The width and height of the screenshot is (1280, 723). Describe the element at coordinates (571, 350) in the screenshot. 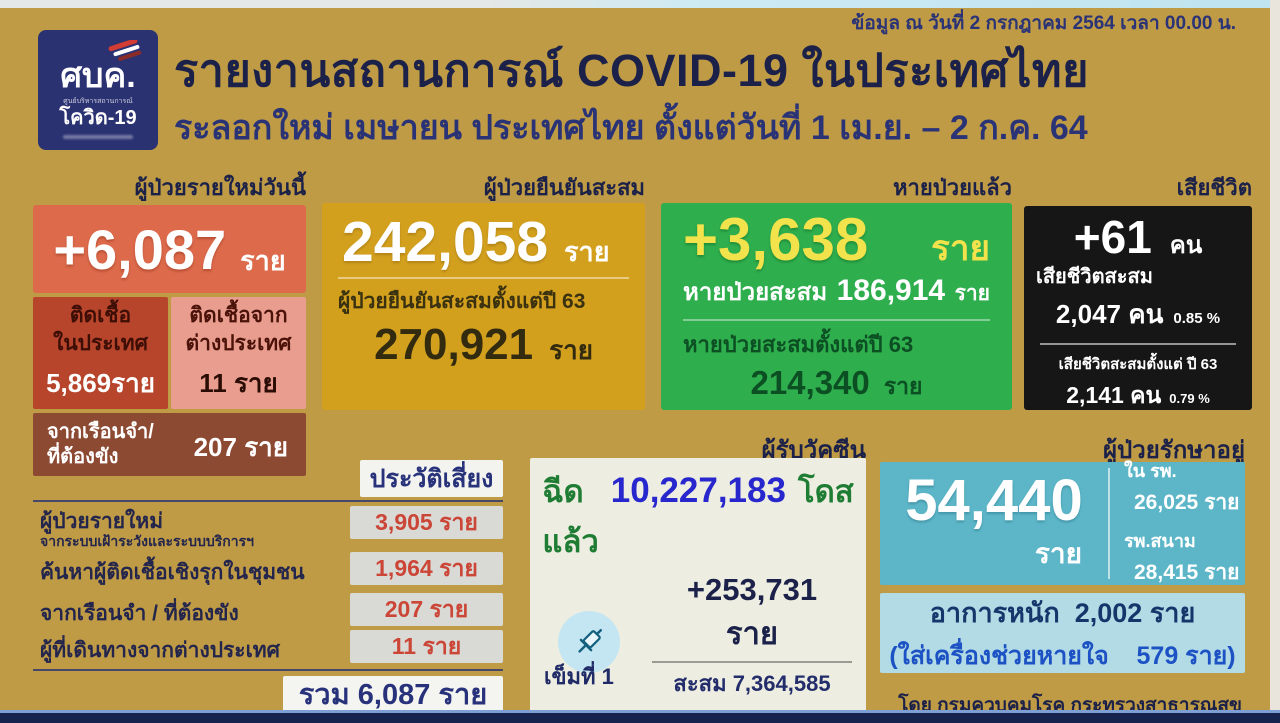

I see `cumulative-since63-unit: ราย` at that location.